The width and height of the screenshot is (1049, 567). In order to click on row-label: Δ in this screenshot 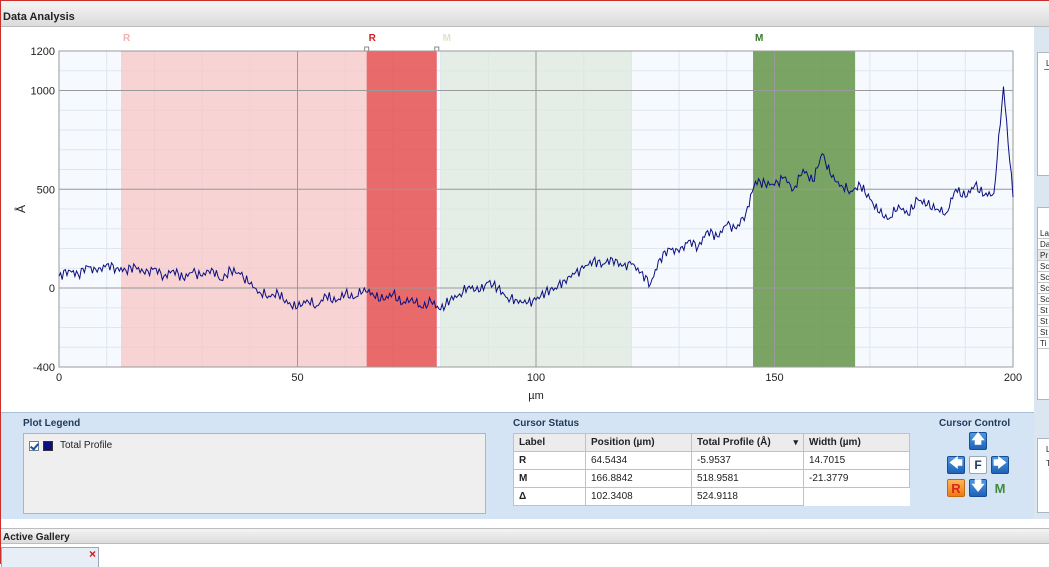, I will do `click(549, 496)`.